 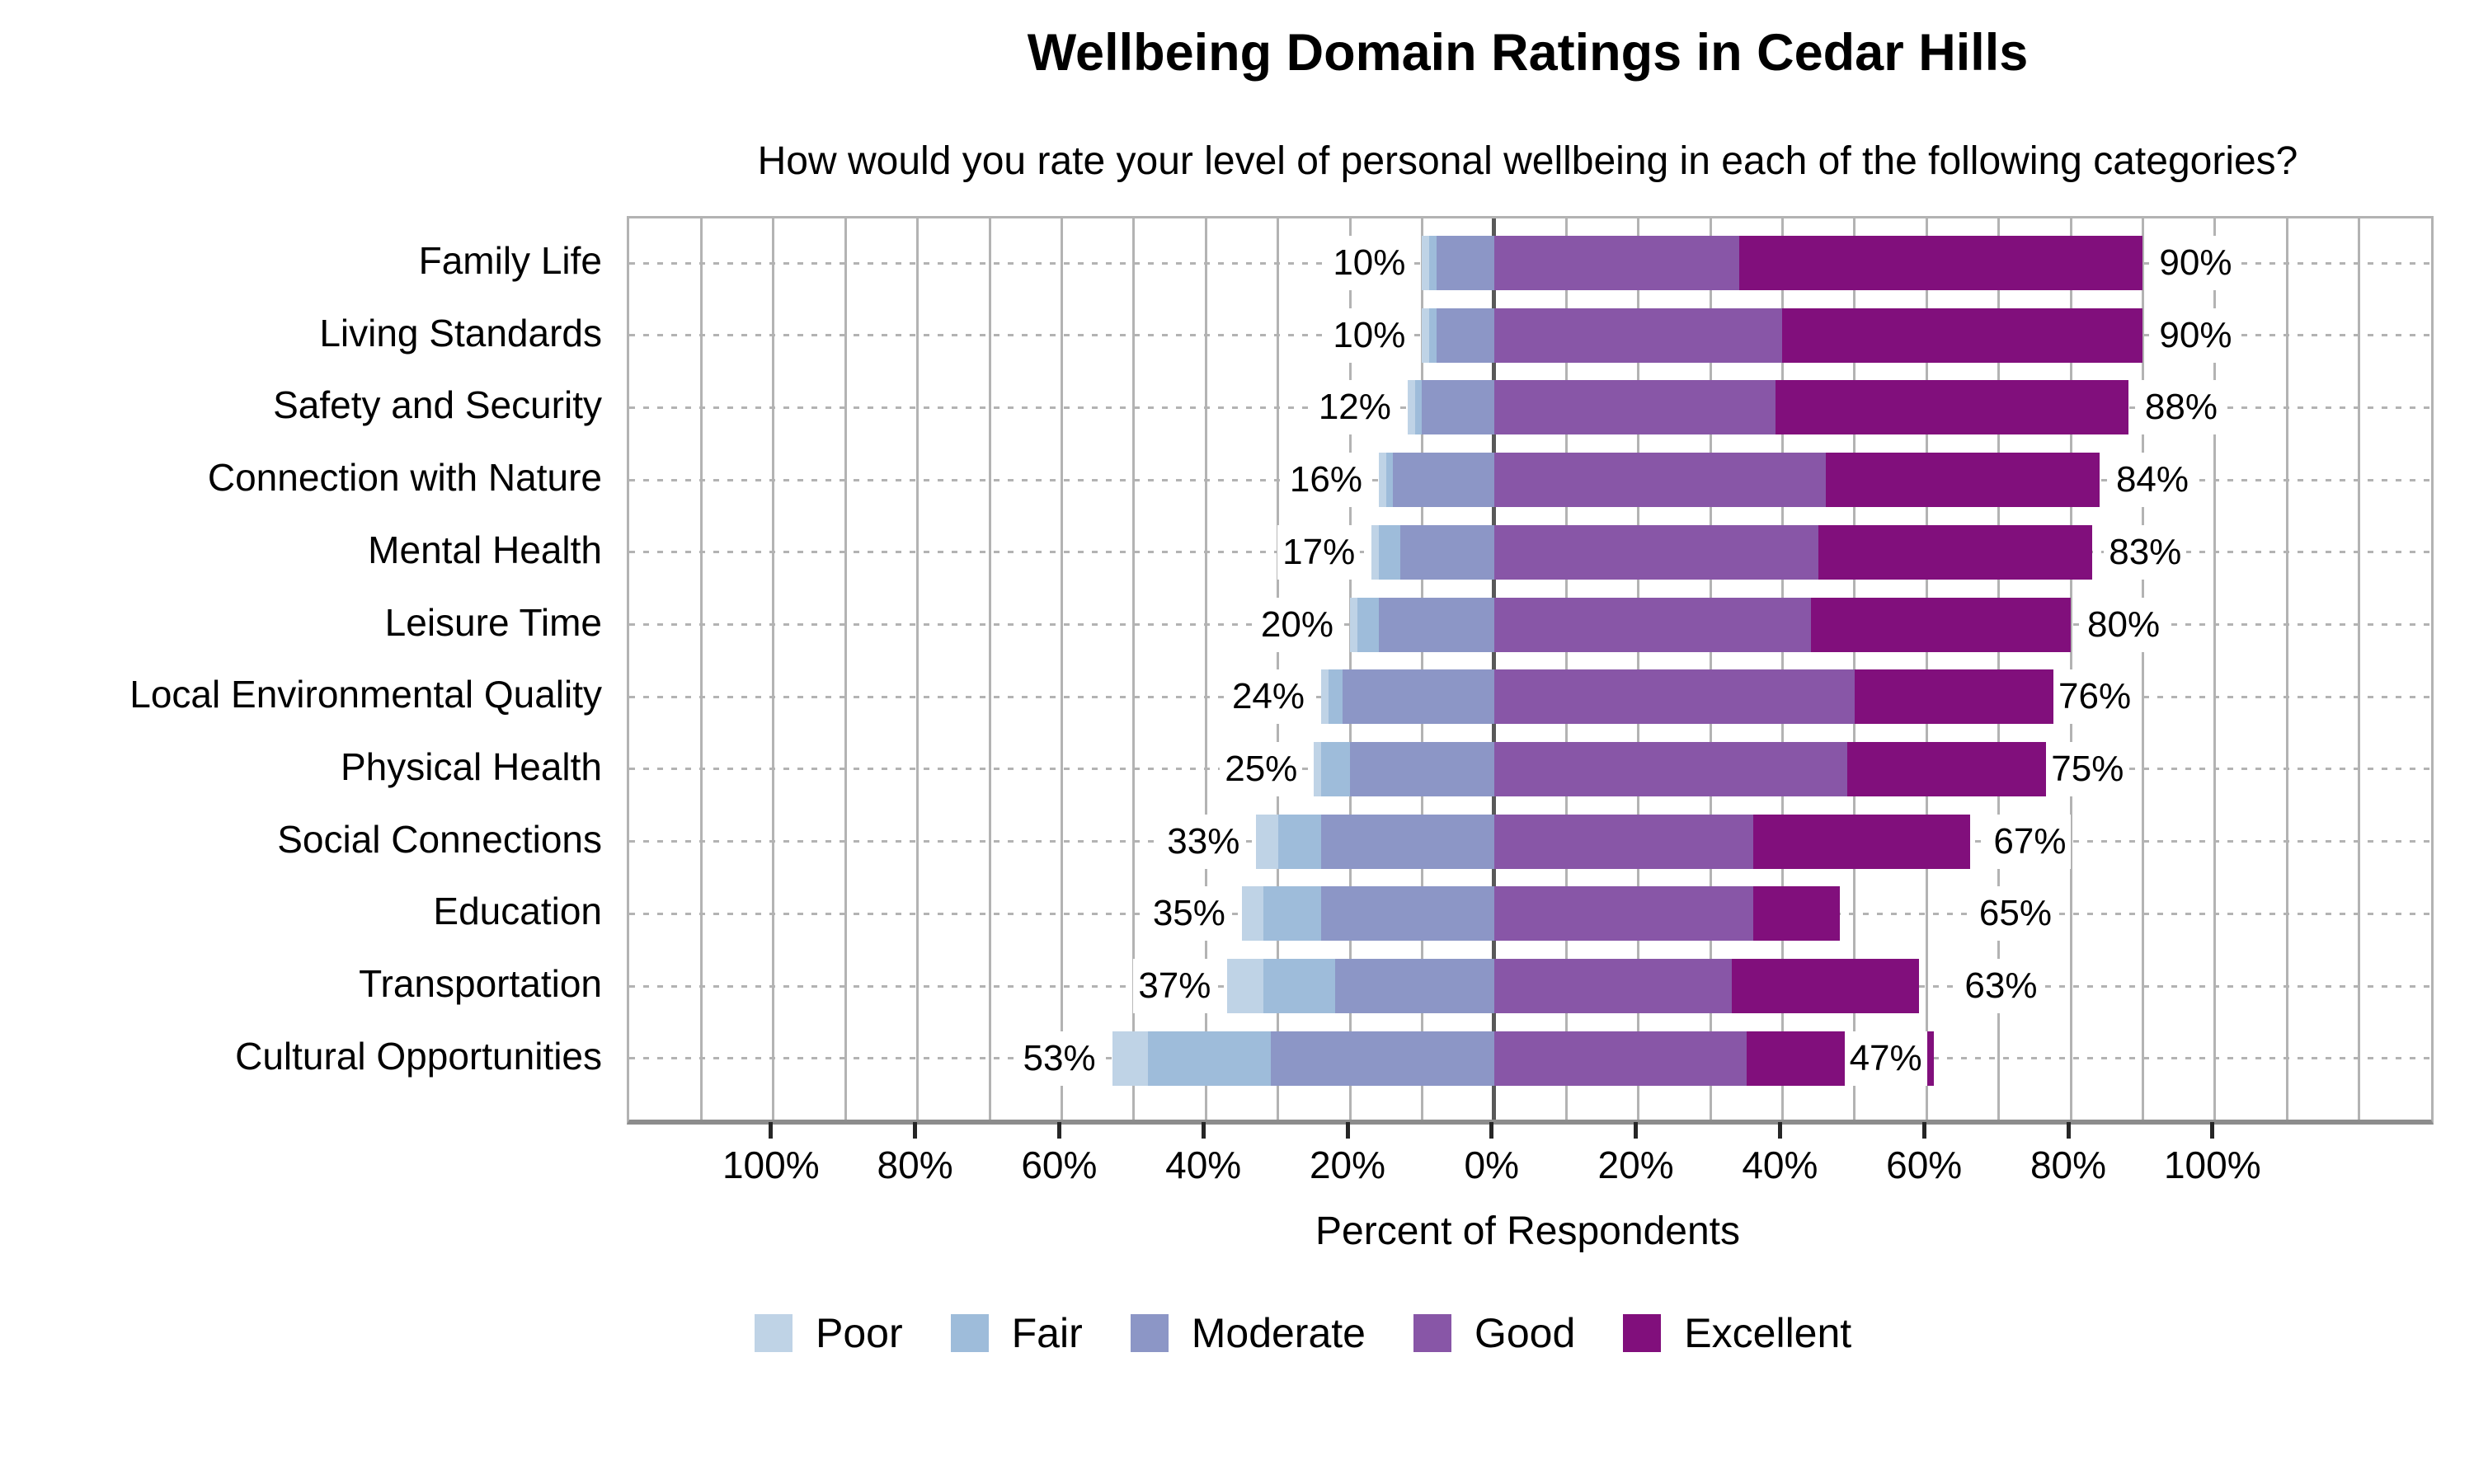 I want to click on bar-family-life, so click(x=1782, y=263).